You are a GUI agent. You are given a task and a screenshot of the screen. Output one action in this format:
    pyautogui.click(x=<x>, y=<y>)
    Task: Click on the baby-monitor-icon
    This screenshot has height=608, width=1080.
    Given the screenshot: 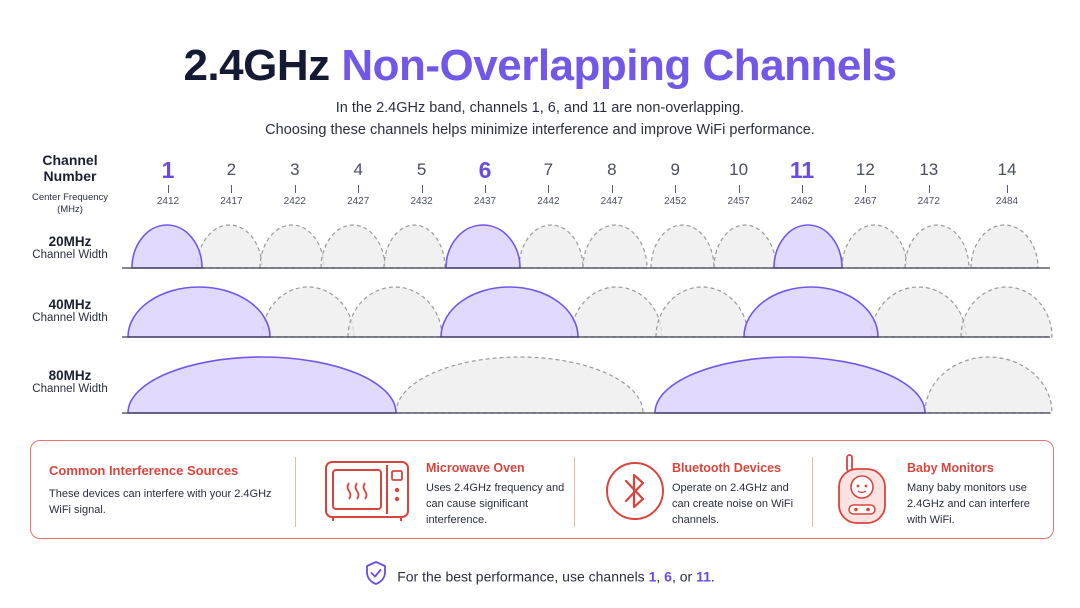 What is the action you would take?
    pyautogui.click(x=863, y=492)
    